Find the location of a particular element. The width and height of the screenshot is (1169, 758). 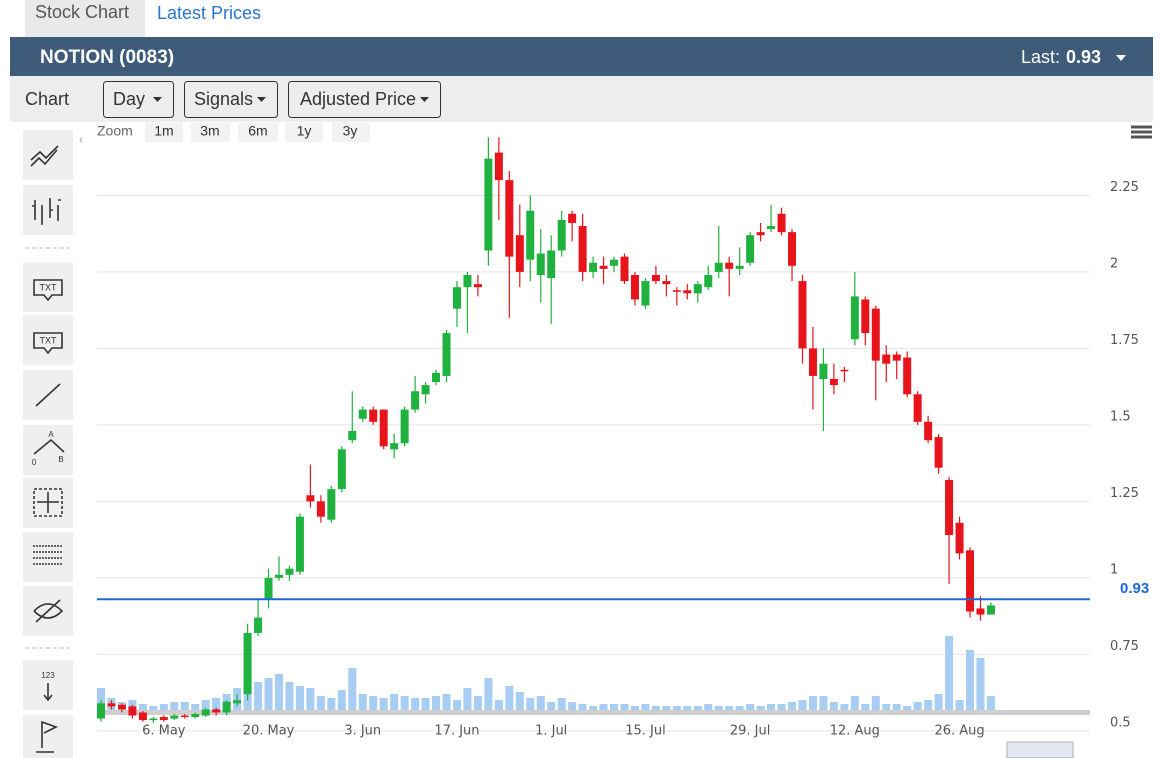

y-tick-label: 1.75 is located at coordinates (1124, 340).